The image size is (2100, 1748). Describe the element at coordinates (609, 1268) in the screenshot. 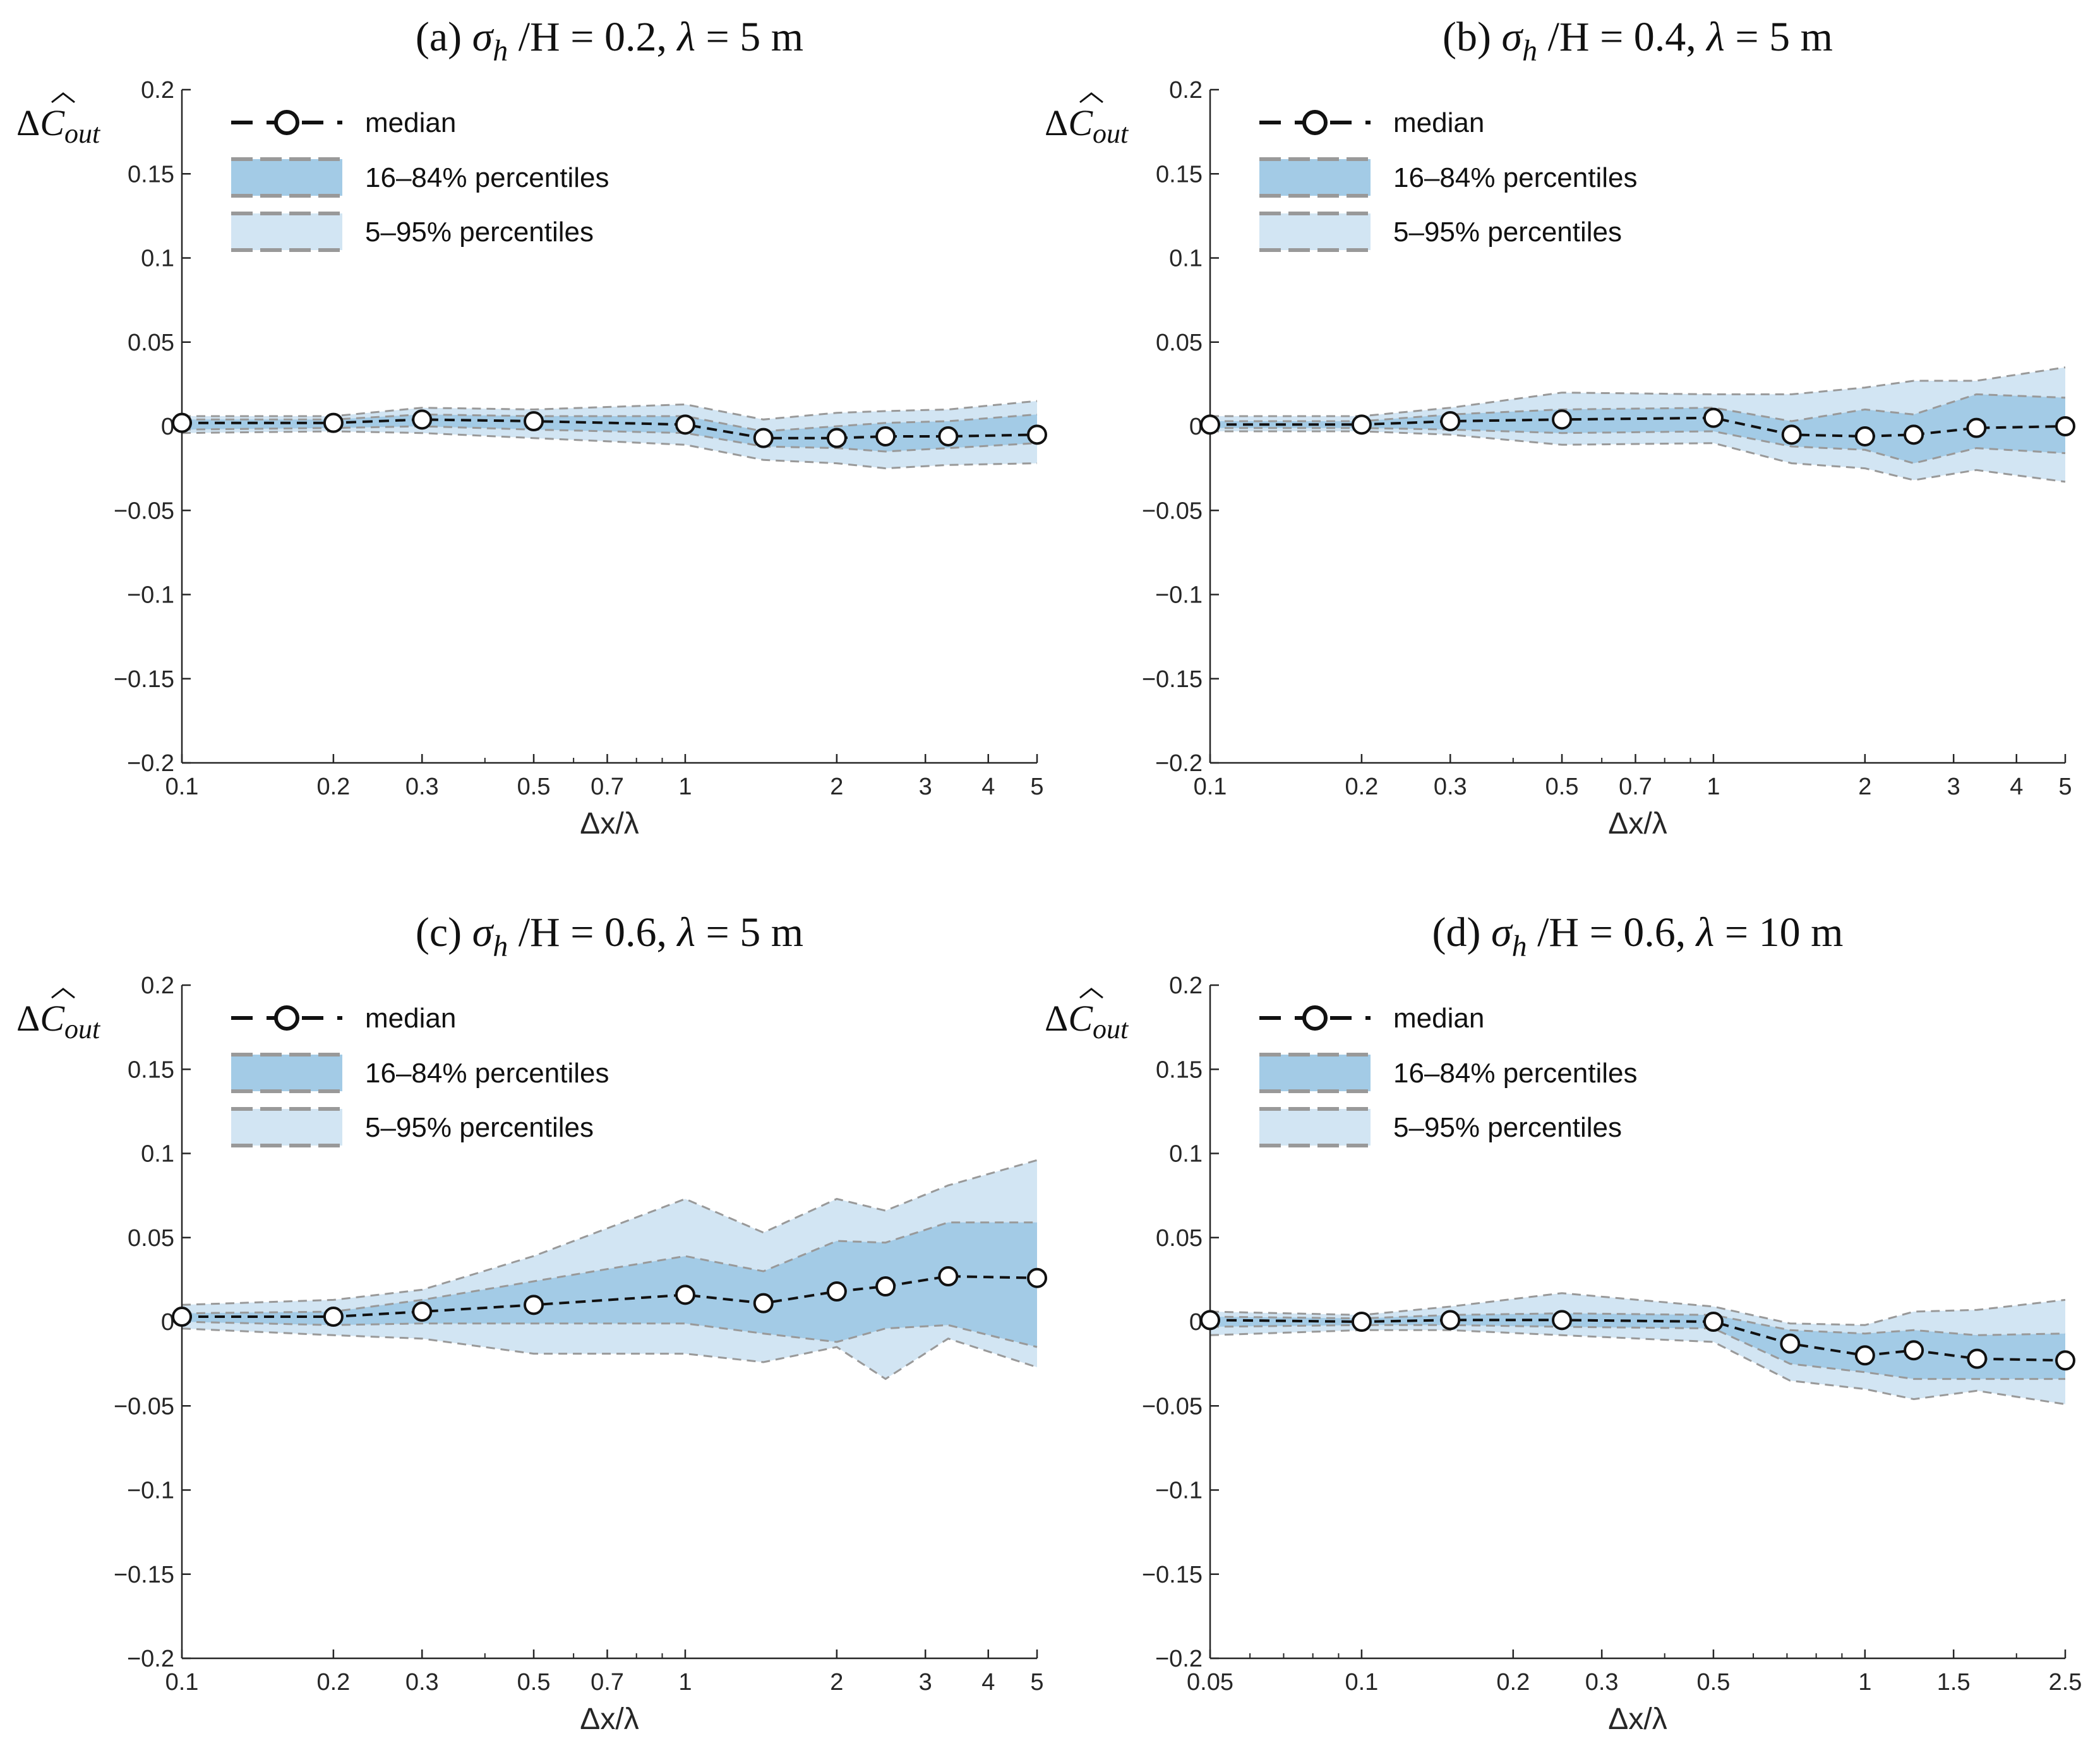

I see `band-edge-p84` at that location.